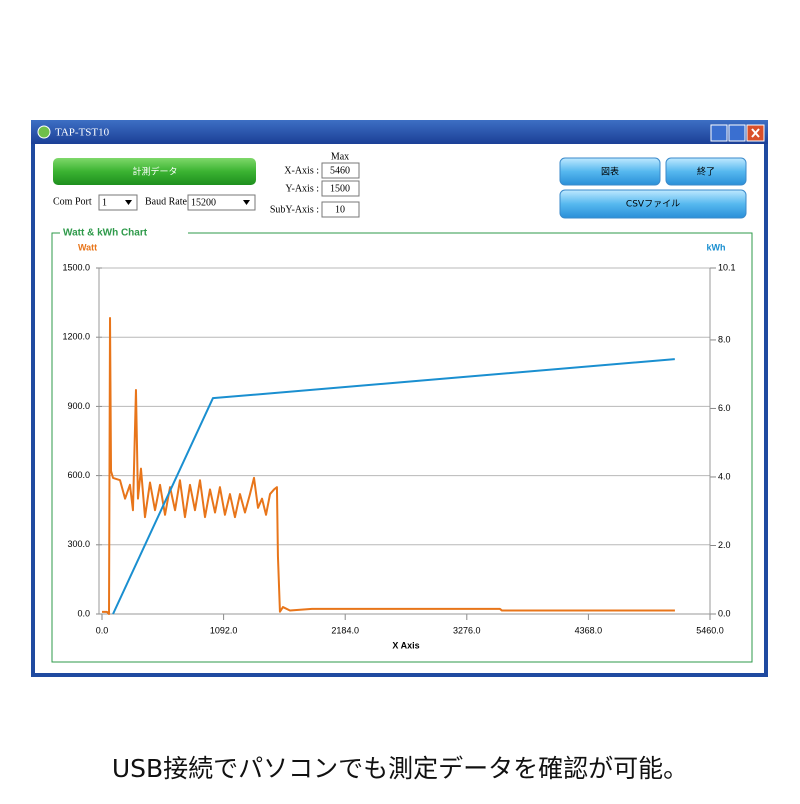  Describe the element at coordinates (76, 267) in the screenshot. I see `y-tick-label: 1500.0` at that location.